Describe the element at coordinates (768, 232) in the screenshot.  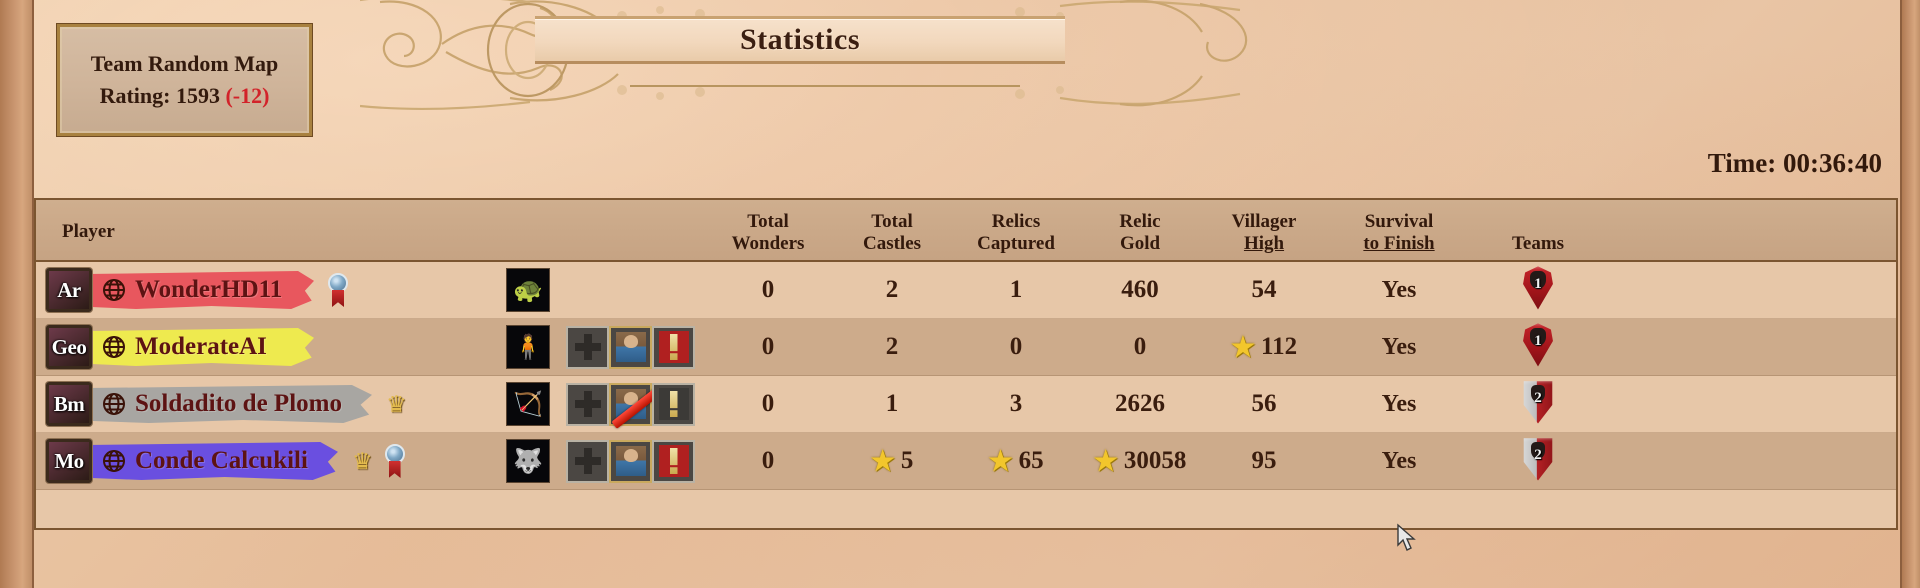
I see `header-total-wonders: Total Wonders` at that location.